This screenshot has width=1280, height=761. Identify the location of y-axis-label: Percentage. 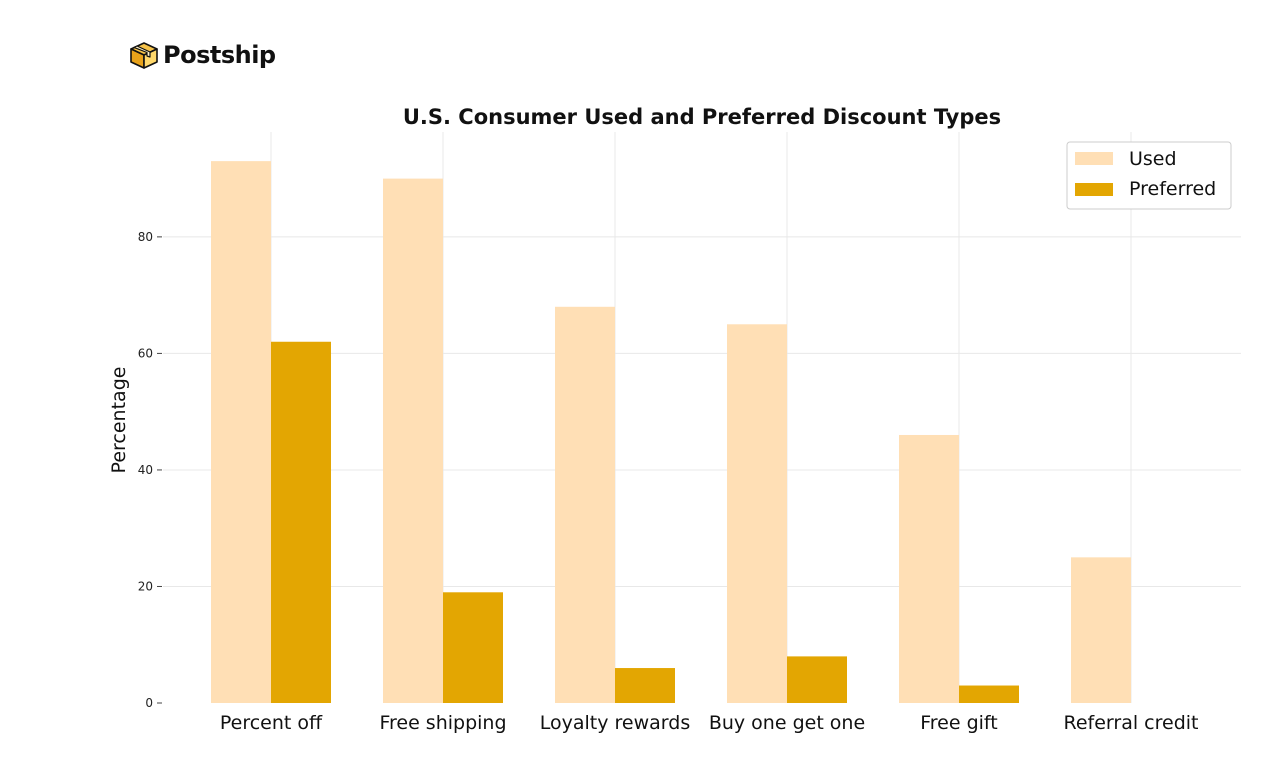
(119, 420).